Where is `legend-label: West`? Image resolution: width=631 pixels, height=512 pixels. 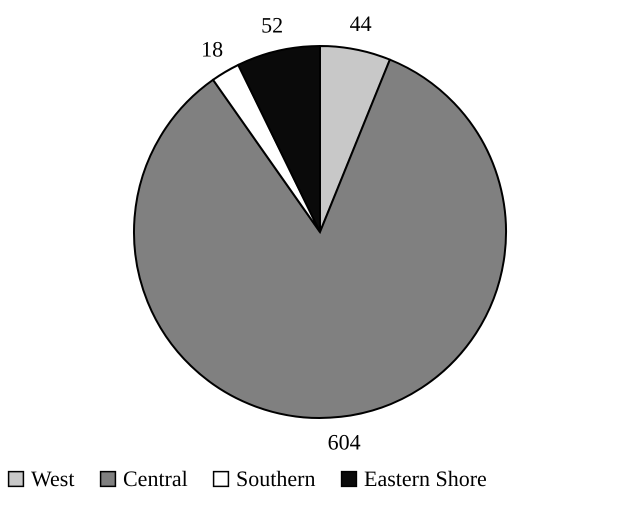
legend-label: West is located at coordinates (52, 478).